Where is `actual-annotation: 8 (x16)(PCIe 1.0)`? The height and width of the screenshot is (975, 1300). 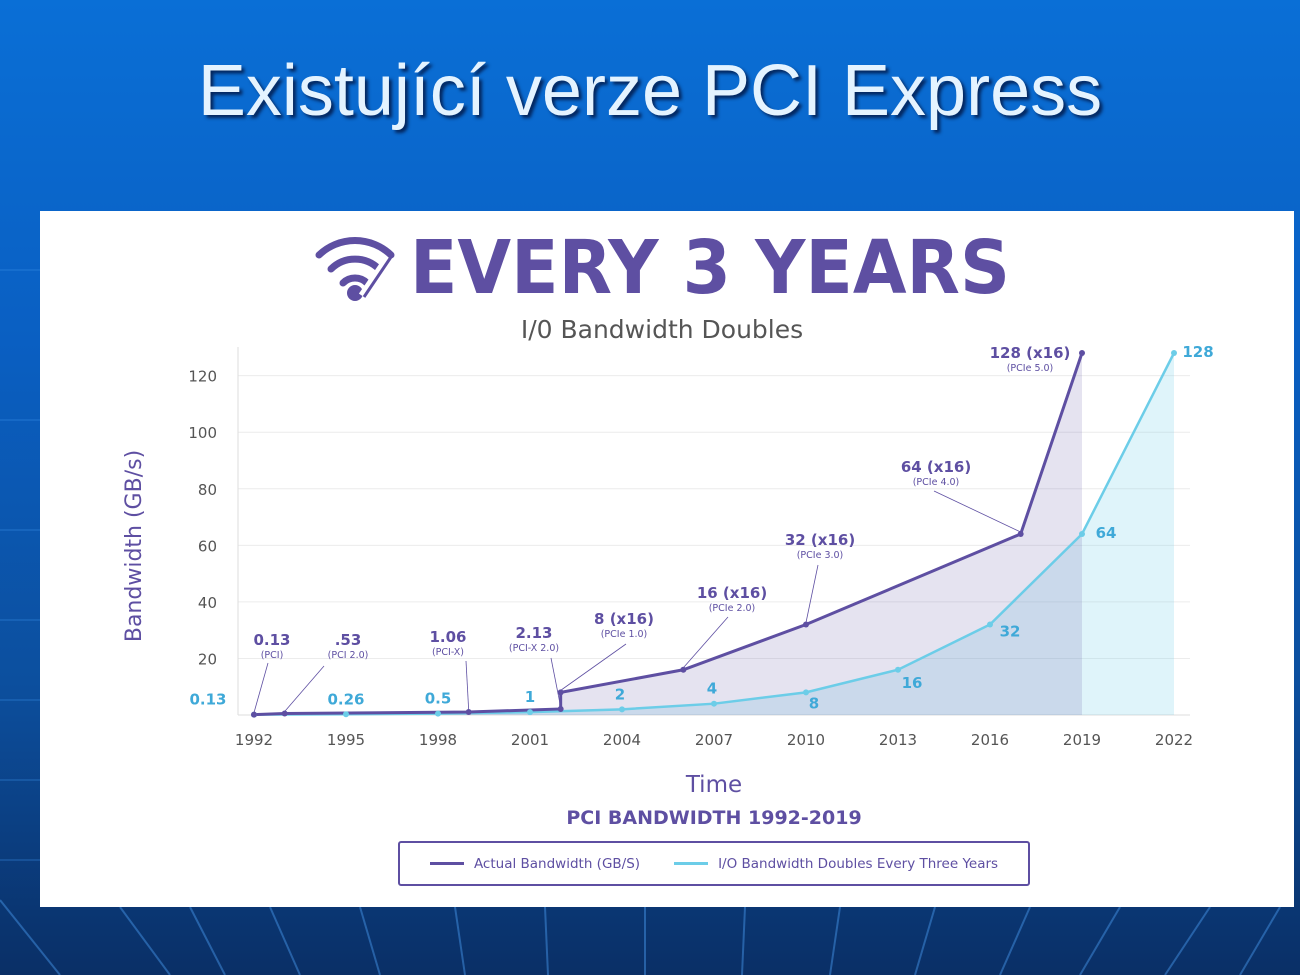 actual-annotation: 8 (x16)(PCIe 1.0) is located at coordinates (607, 650).